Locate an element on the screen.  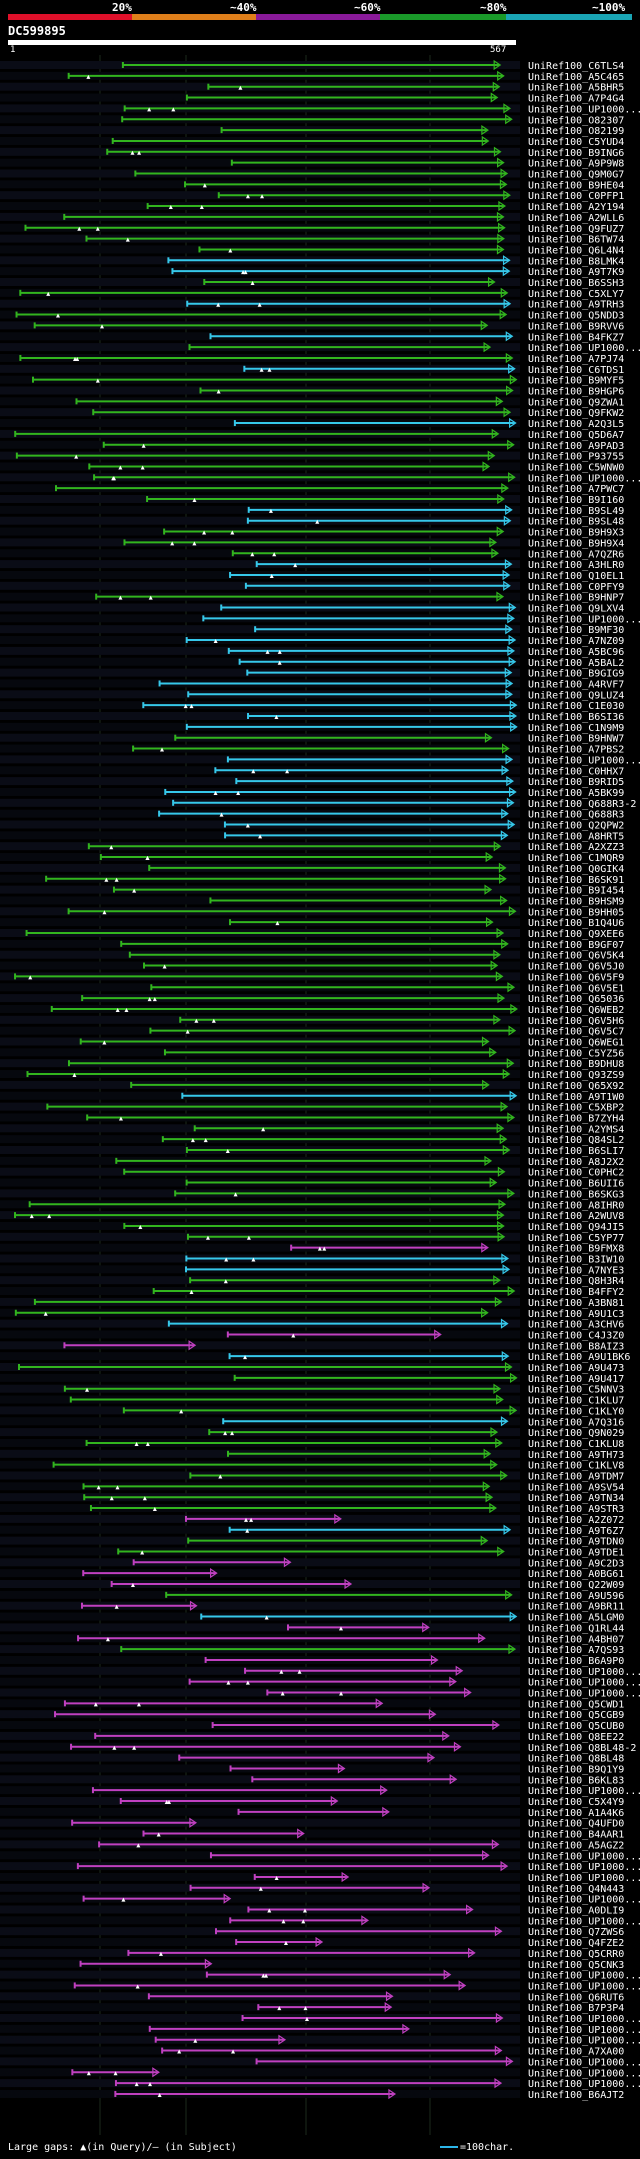
hit-label: UniRef100_B9GF07 is located at coordinates (576, 945).